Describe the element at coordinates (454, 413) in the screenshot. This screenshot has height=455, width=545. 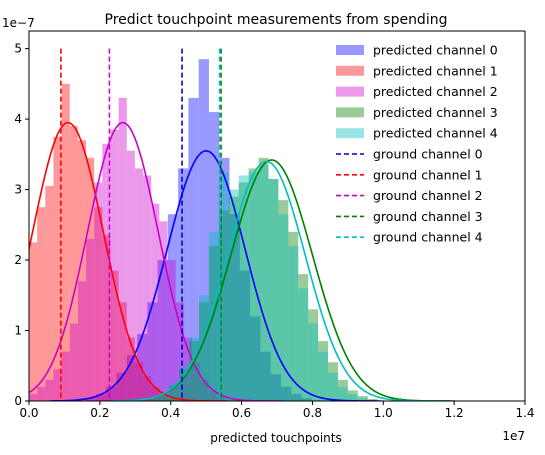
I see `x-tick-label: 1.2` at that location.